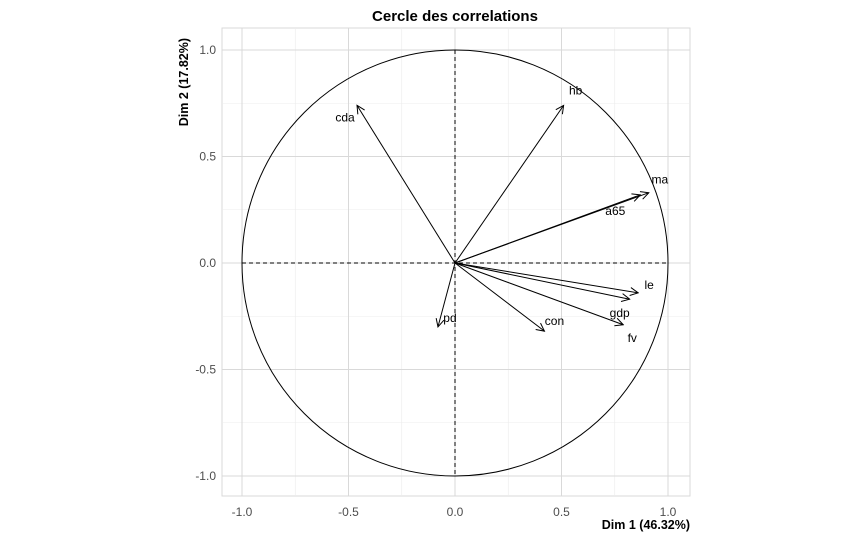 Image resolution: width=866 pixels, height=540 pixels. I want to click on y-tick-labels: -1.0 -0.5 0.0 0.5 1.0, so click(205, 263).